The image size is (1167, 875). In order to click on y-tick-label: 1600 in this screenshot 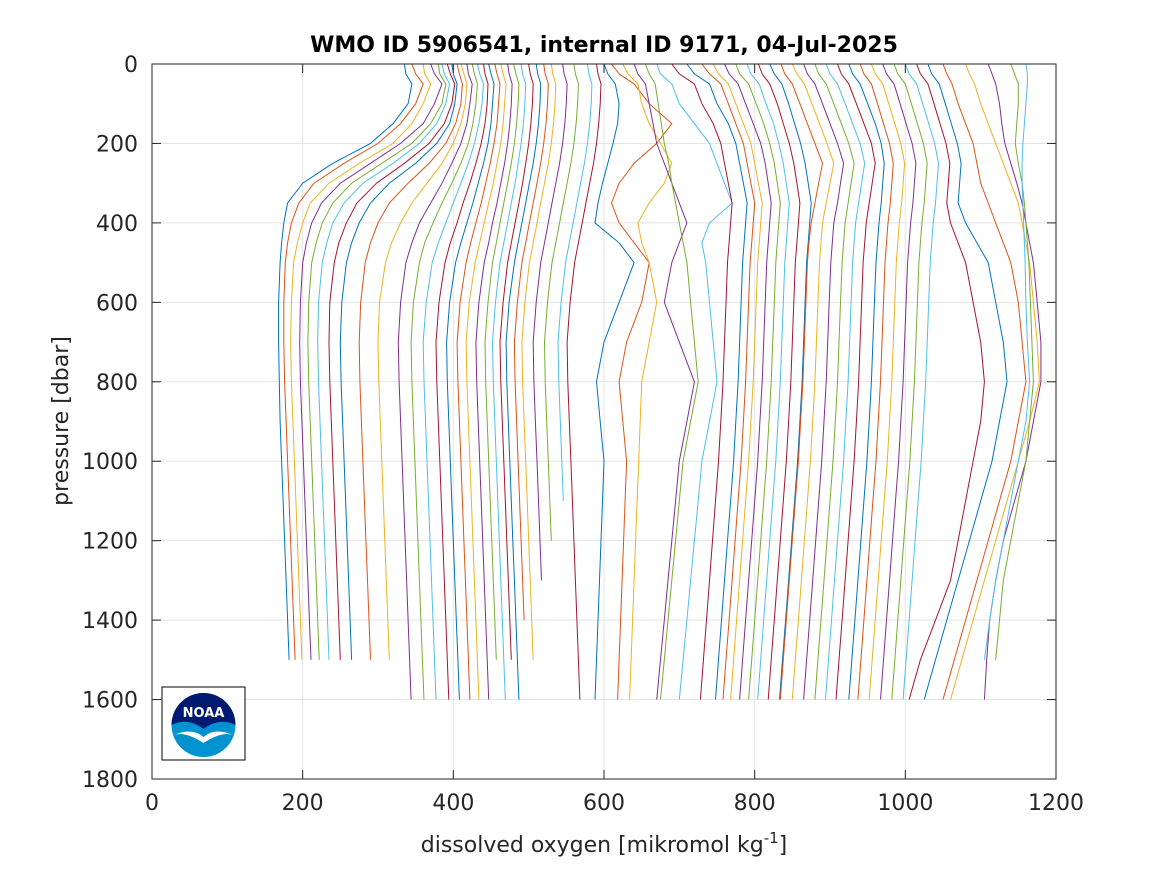, I will do `click(110, 701)`.